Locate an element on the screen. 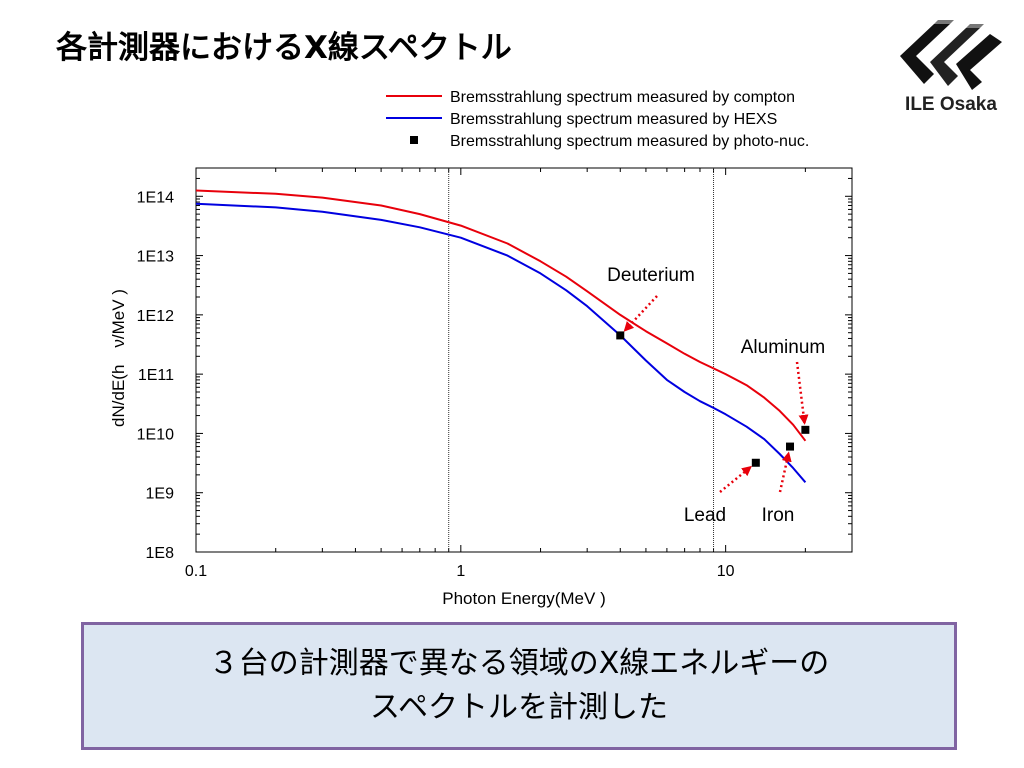  caption-line-2: スペクトルを計測した is located at coordinates (519, 707).